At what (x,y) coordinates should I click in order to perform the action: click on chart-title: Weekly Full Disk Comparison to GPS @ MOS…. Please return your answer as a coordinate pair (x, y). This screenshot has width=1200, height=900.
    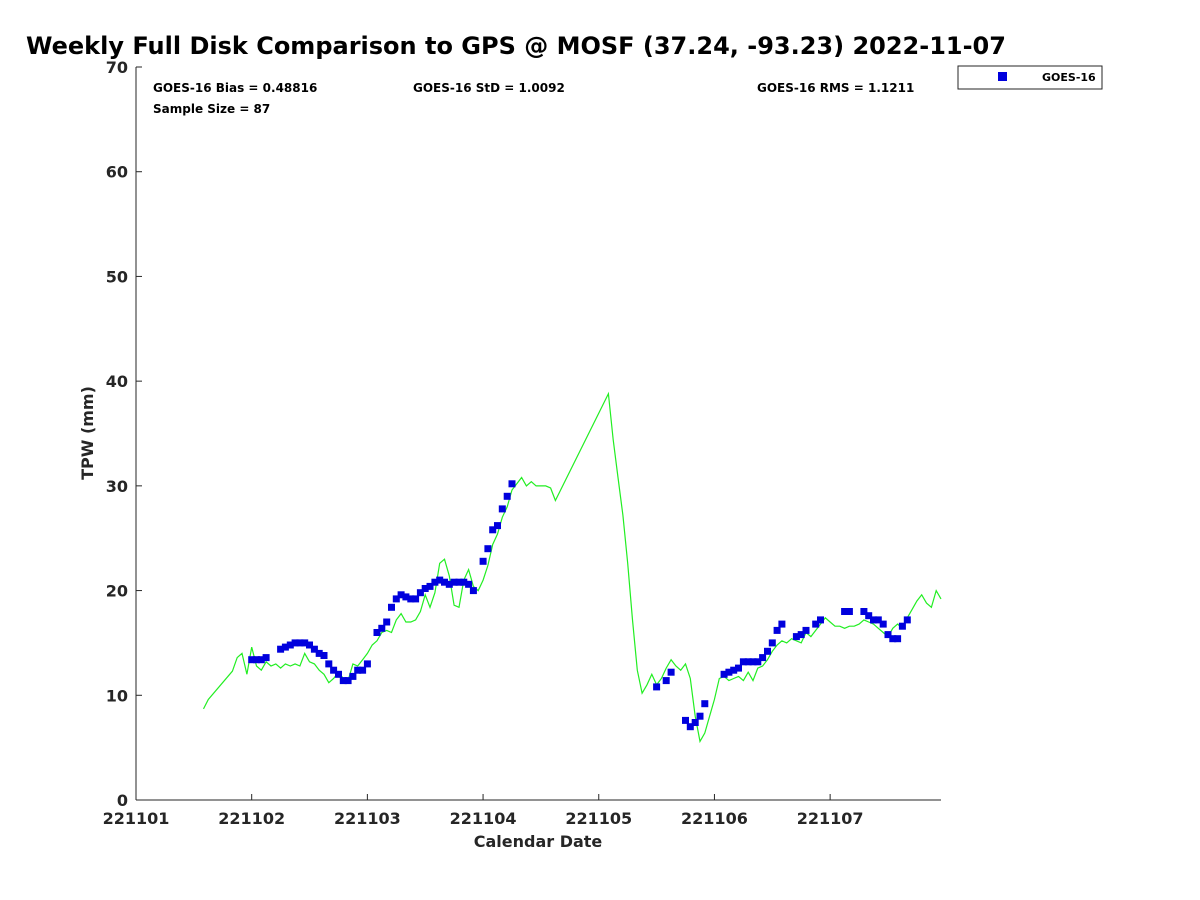
    Looking at the image, I should click on (516, 46).